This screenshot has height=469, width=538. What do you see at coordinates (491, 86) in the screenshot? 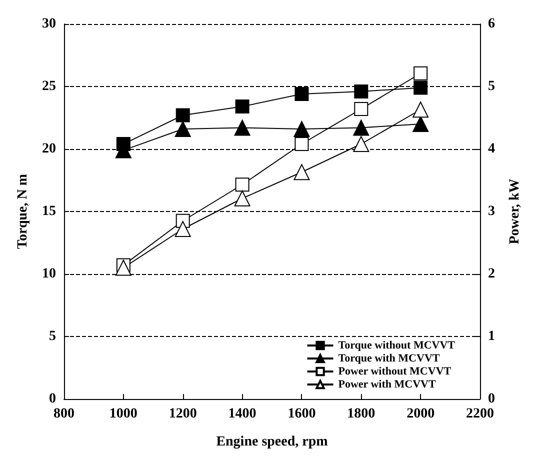
I see `y2-tick-label: 5` at bounding box center [491, 86].